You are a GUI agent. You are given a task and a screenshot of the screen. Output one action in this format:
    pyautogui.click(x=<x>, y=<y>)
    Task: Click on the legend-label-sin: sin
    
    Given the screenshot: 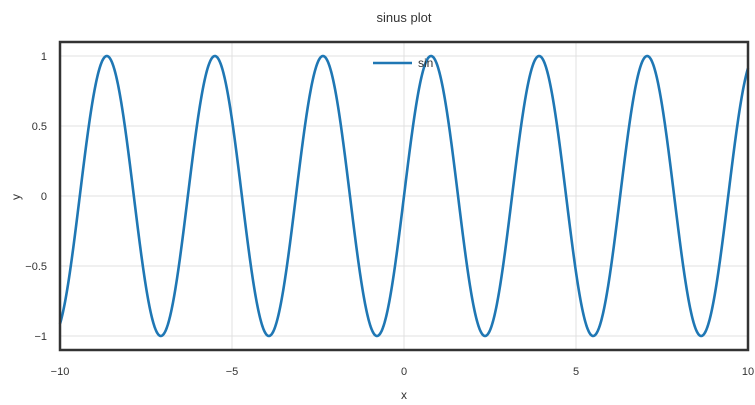 What is the action you would take?
    pyautogui.click(x=425, y=63)
    